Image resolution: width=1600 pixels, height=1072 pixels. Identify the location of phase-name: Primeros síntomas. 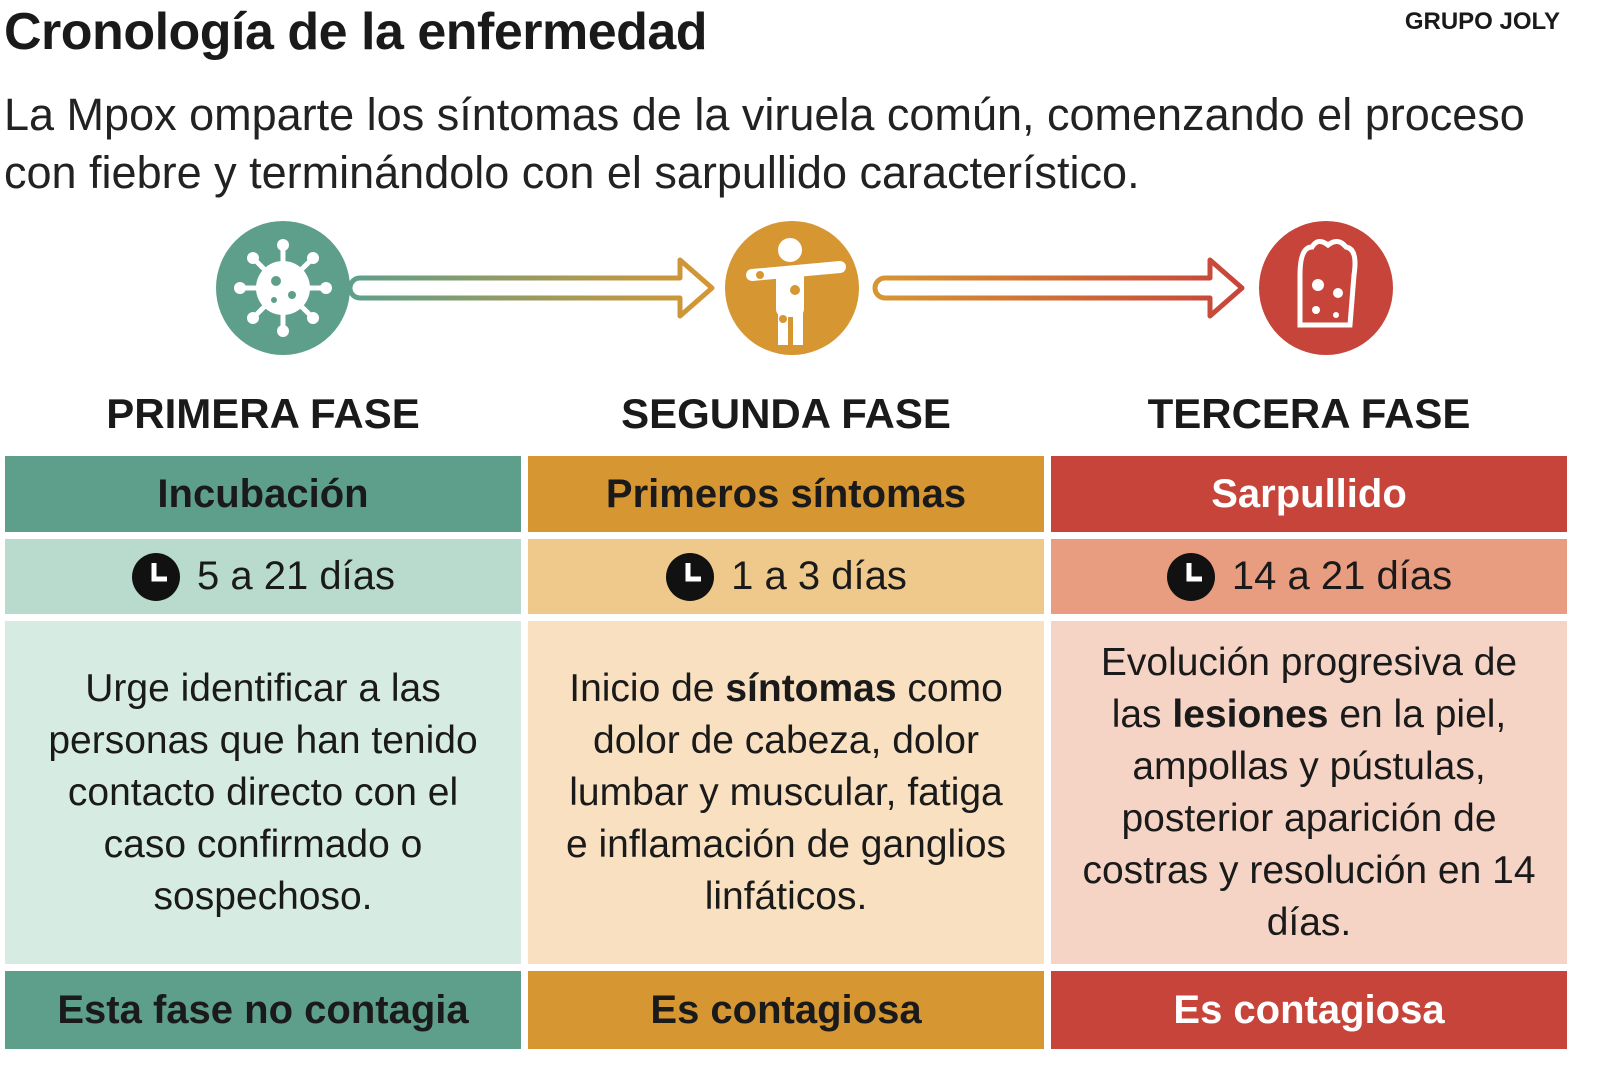
(786, 494).